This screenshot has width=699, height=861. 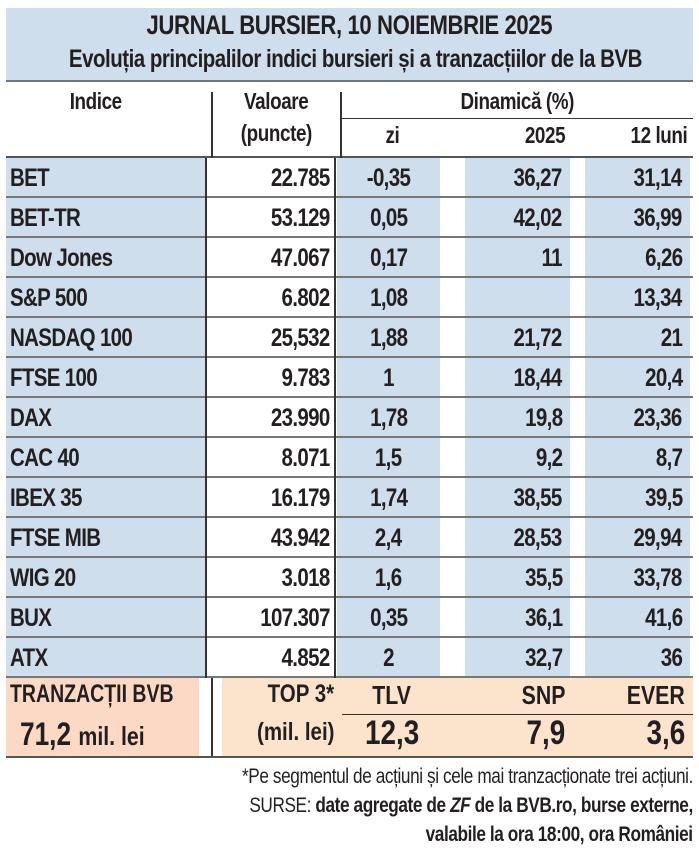 I want to click on change-ytd: 42,02, so click(x=538, y=218).